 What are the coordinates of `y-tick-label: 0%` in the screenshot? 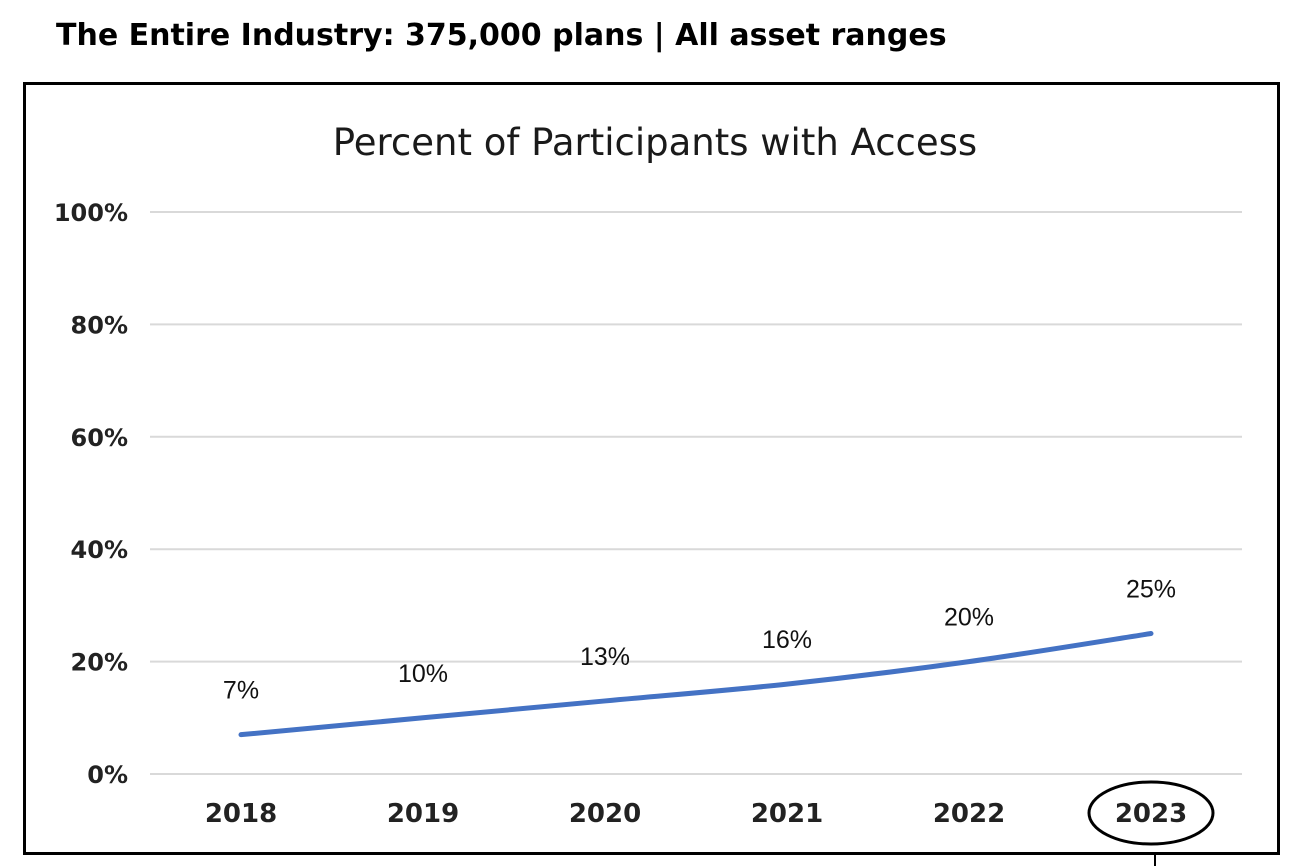 It's located at (107, 775).